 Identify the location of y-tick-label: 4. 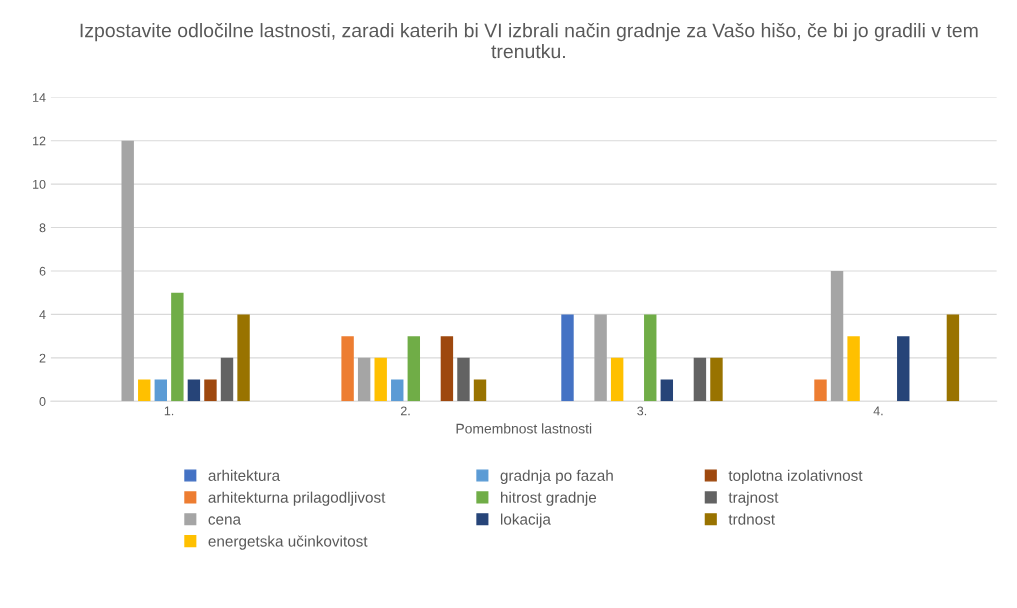
(42, 314).